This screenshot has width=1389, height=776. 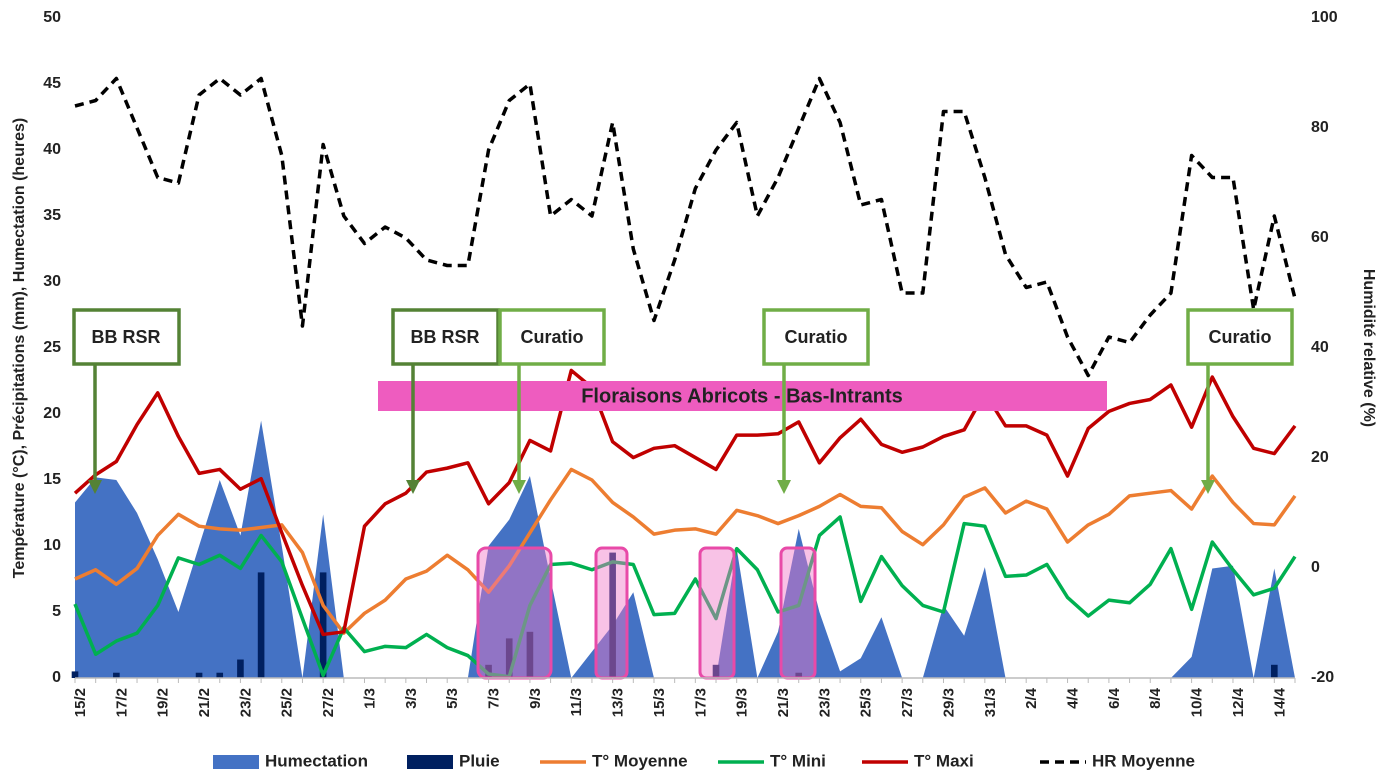 What do you see at coordinates (163, 702) in the screenshot?
I see `x-tick-label: 19/2` at bounding box center [163, 702].